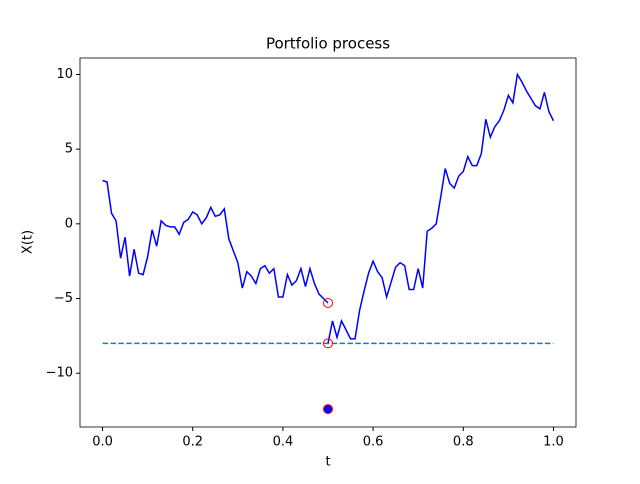 The width and height of the screenshot is (640, 484). Describe the element at coordinates (215, 241) in the screenshot. I see `process-line` at that location.